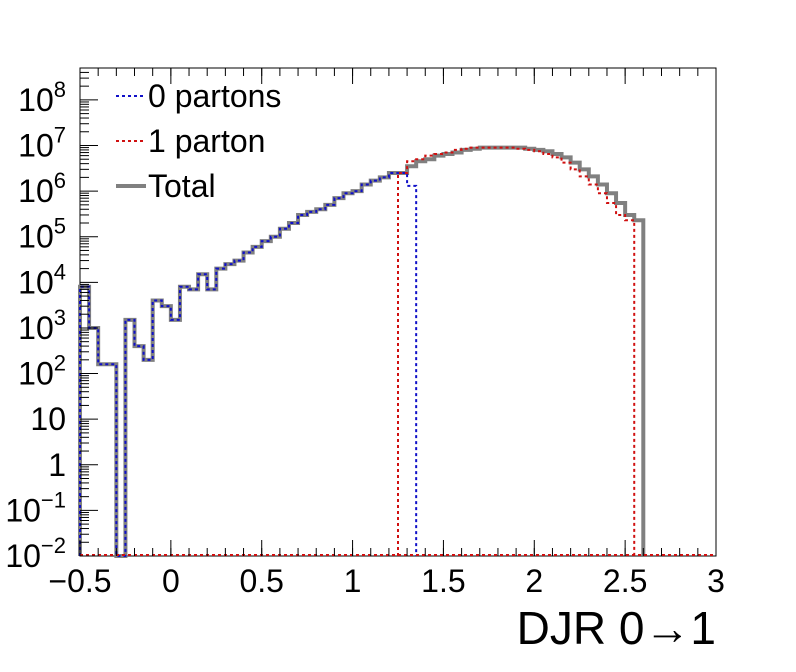  Describe the element at coordinates (214, 96) in the screenshot. I see `legend-label-0-partons: 0 partons` at that location.